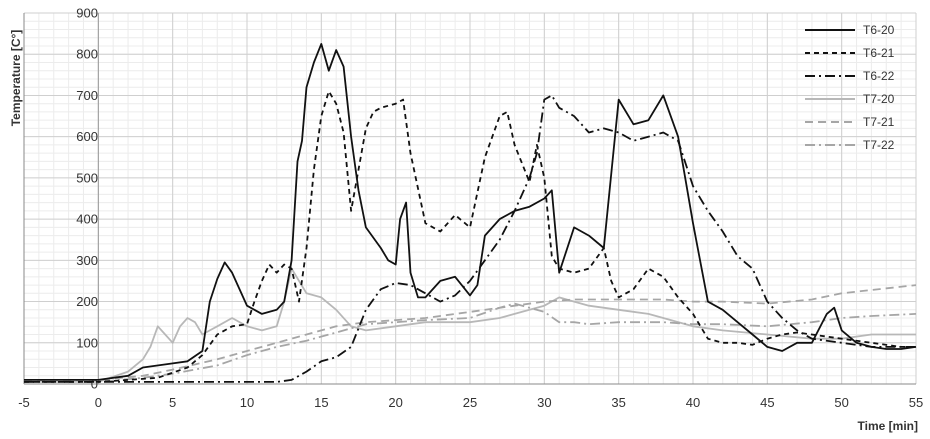 The width and height of the screenshot is (930, 439). Describe the element at coordinates (87, 301) in the screenshot. I see `y-tick-label: 200` at that location.